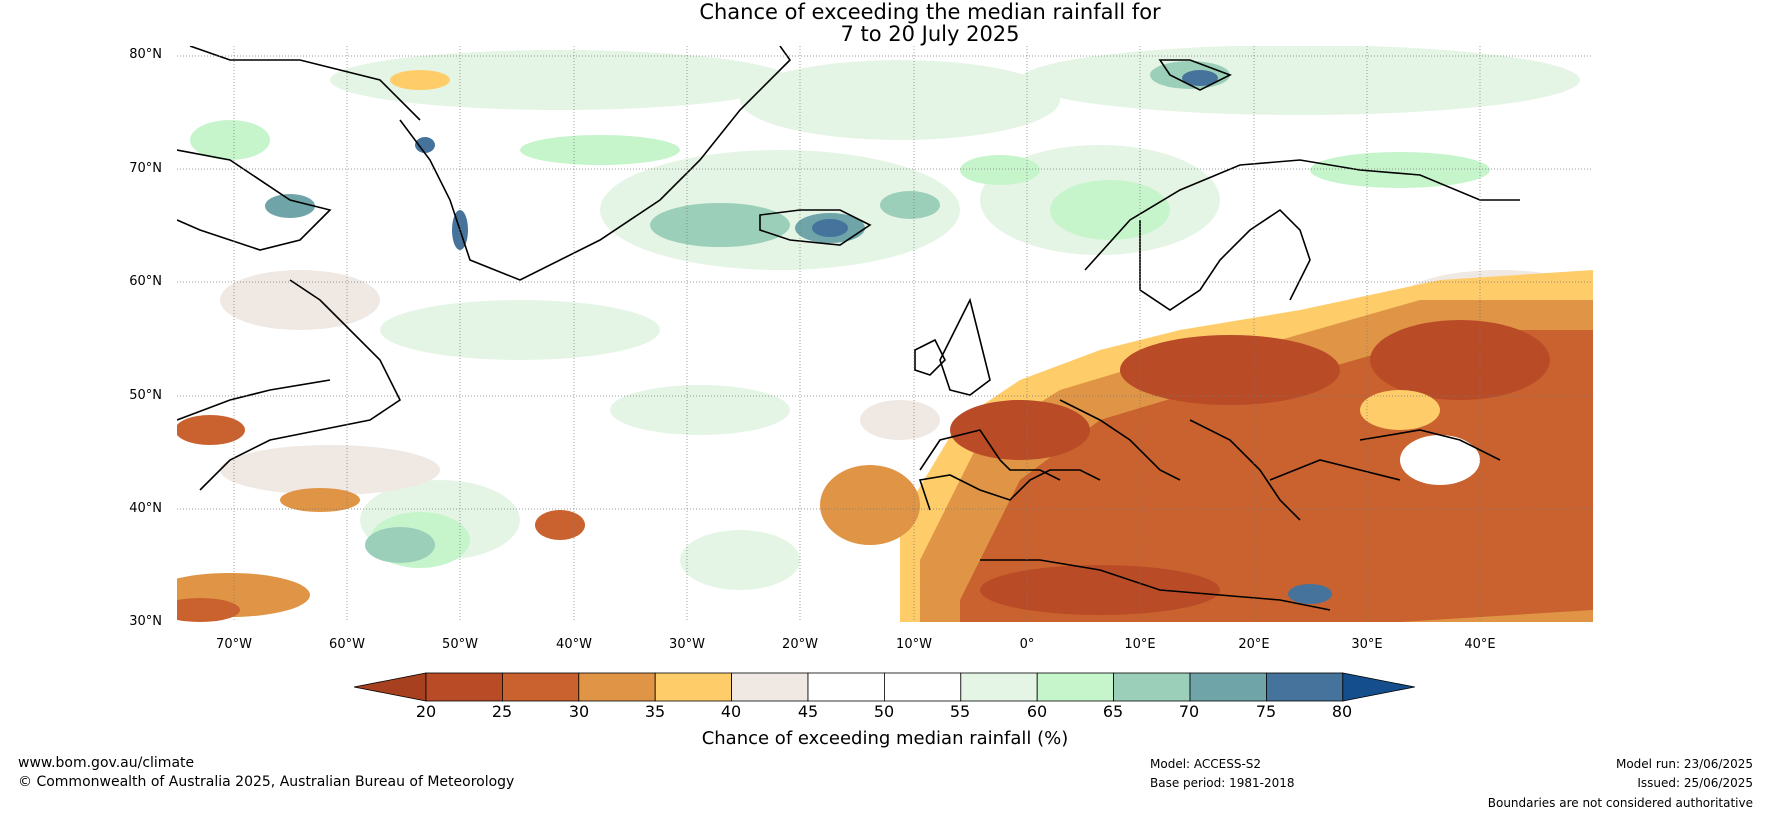  Describe the element at coordinates (145, 54) in the screenshot. I see `lat-label-80n: 80°N` at that location.